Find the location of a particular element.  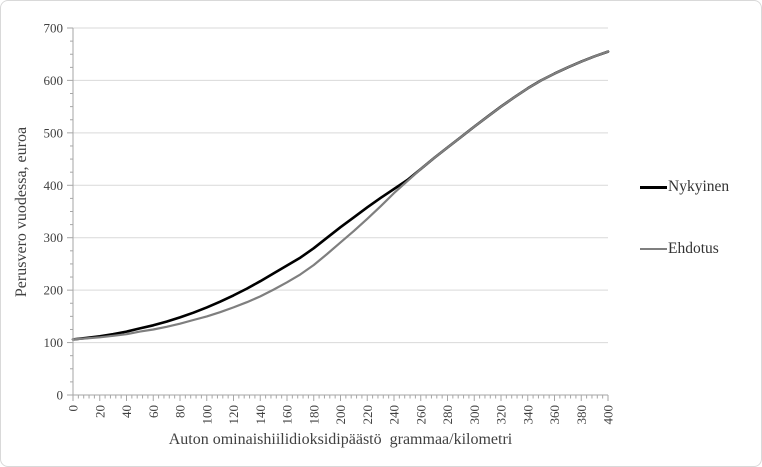

svg-text: 380 is located at coordinates (581, 415).